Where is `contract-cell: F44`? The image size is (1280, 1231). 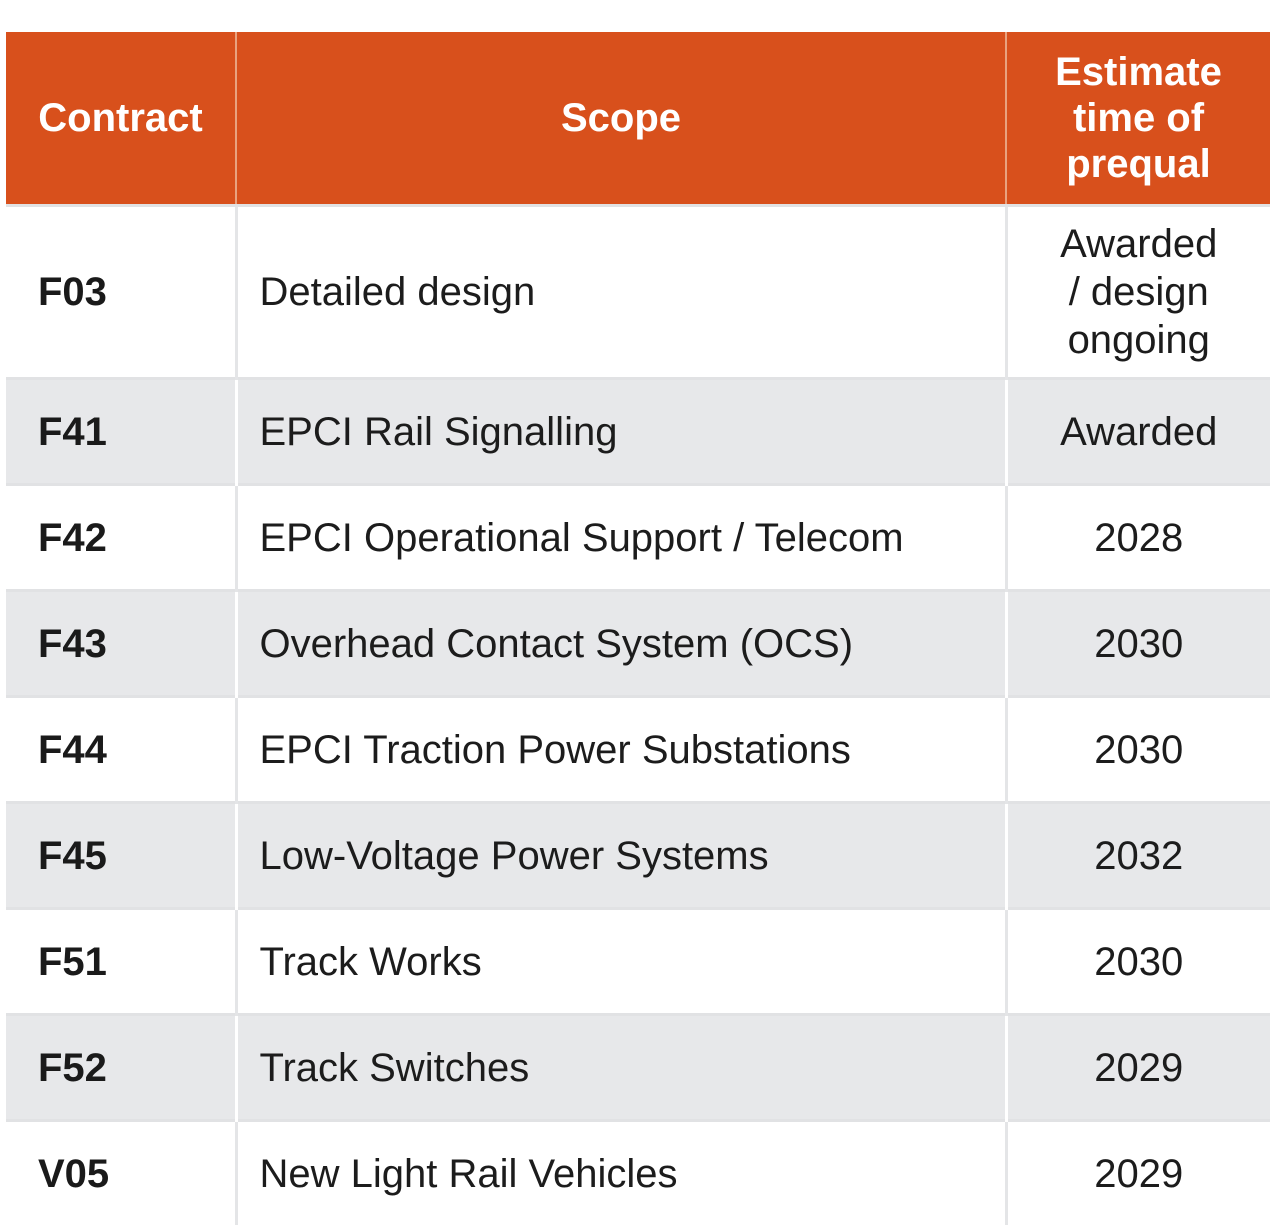 contract-cell: F44 is located at coordinates (121, 749).